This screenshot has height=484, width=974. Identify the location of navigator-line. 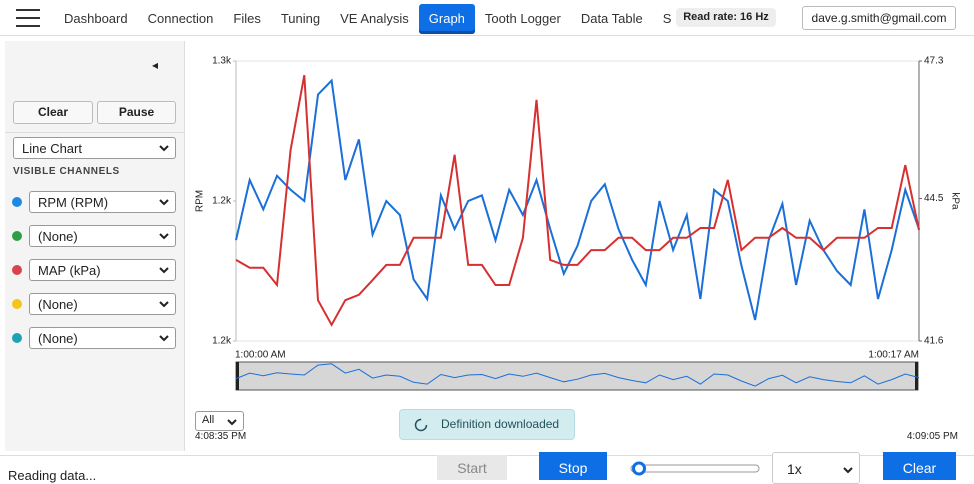
(577, 375).